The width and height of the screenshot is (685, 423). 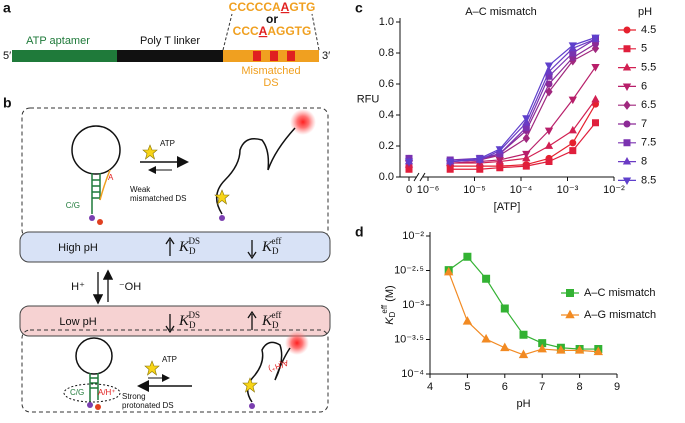 I want to click on mismatch-site, so click(x=291, y=56).